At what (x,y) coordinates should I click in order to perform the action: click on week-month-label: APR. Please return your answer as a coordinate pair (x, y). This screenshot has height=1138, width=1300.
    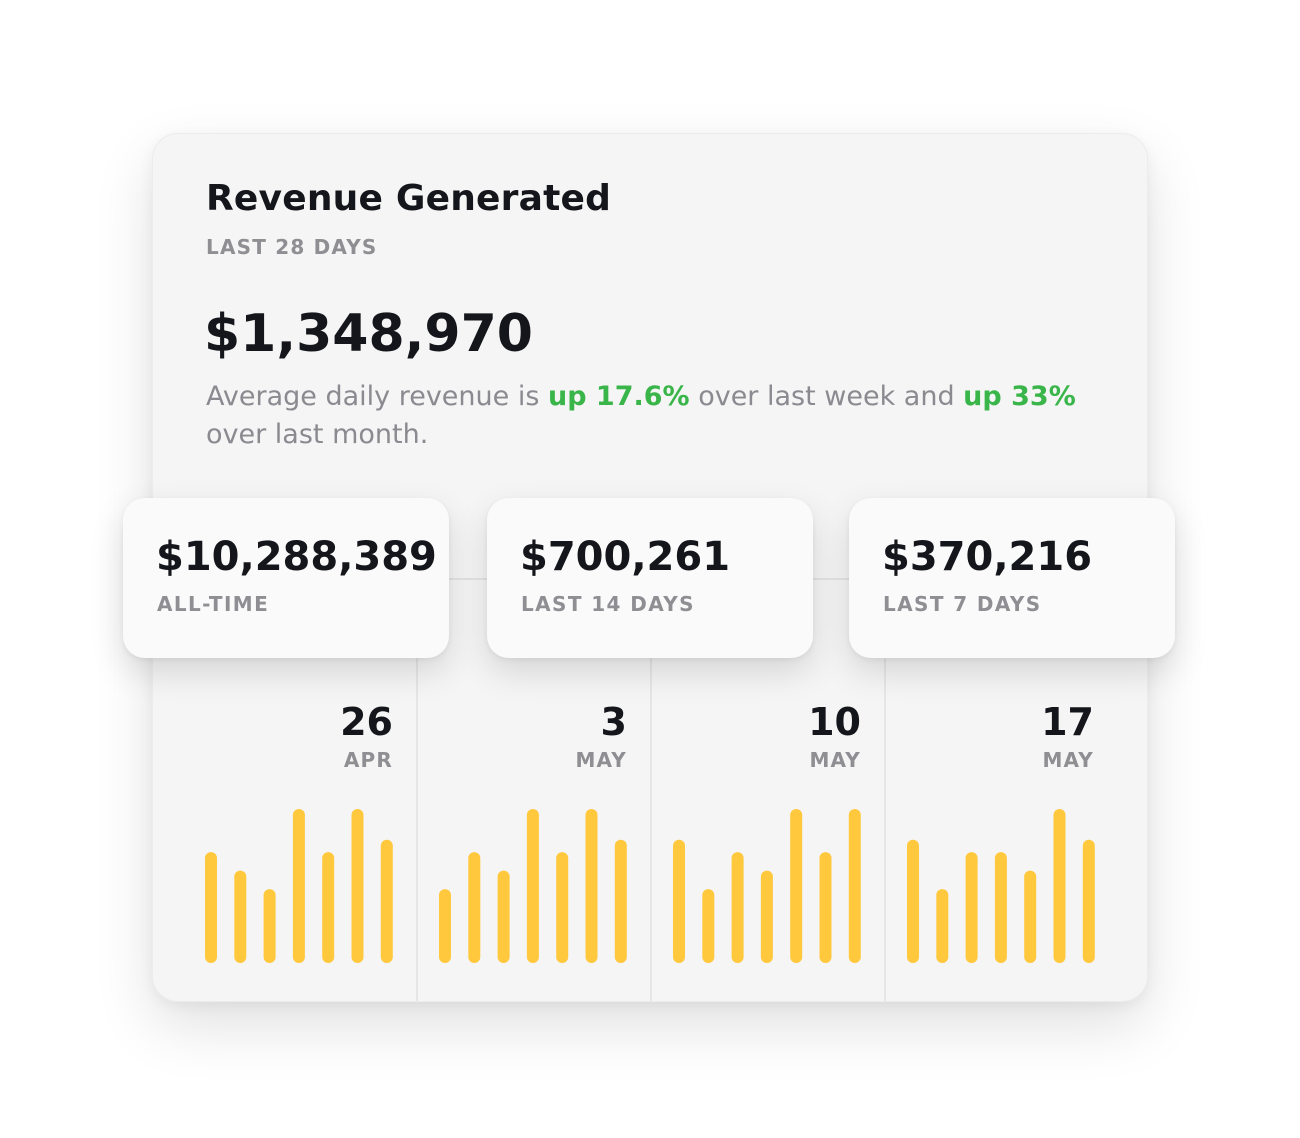
    Looking at the image, I should click on (368, 760).